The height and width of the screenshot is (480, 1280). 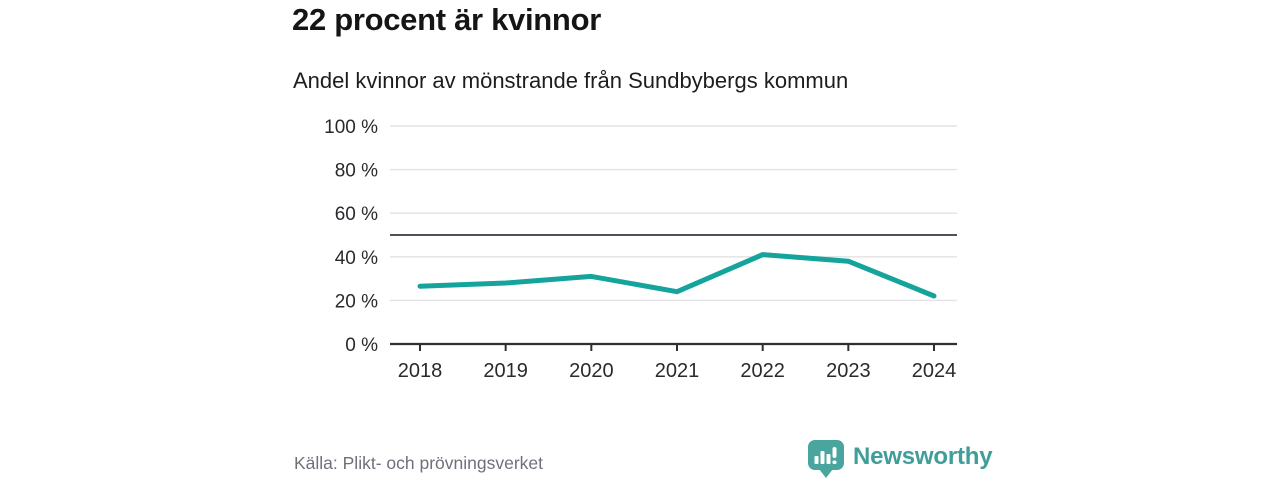 I want to click on source-caption: Källa: Plikt- och prövningsverket, so click(x=418, y=463).